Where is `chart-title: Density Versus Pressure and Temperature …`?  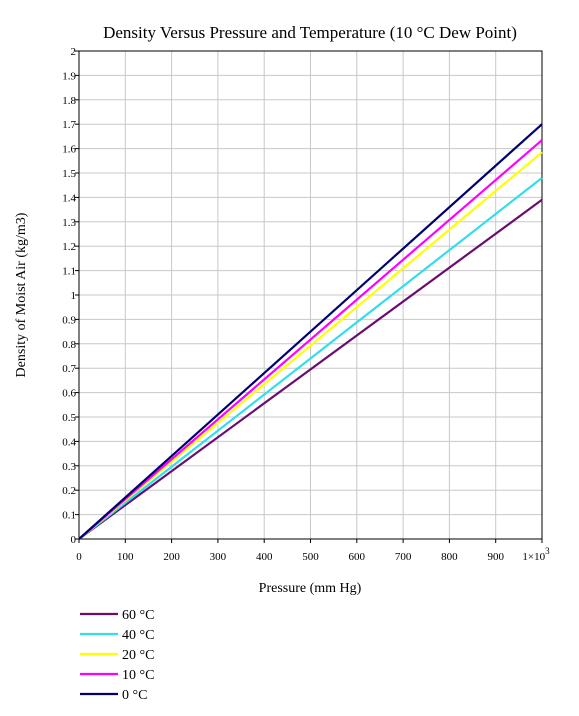
chart-title: Density Versus Pressure and Temperature … is located at coordinates (310, 32).